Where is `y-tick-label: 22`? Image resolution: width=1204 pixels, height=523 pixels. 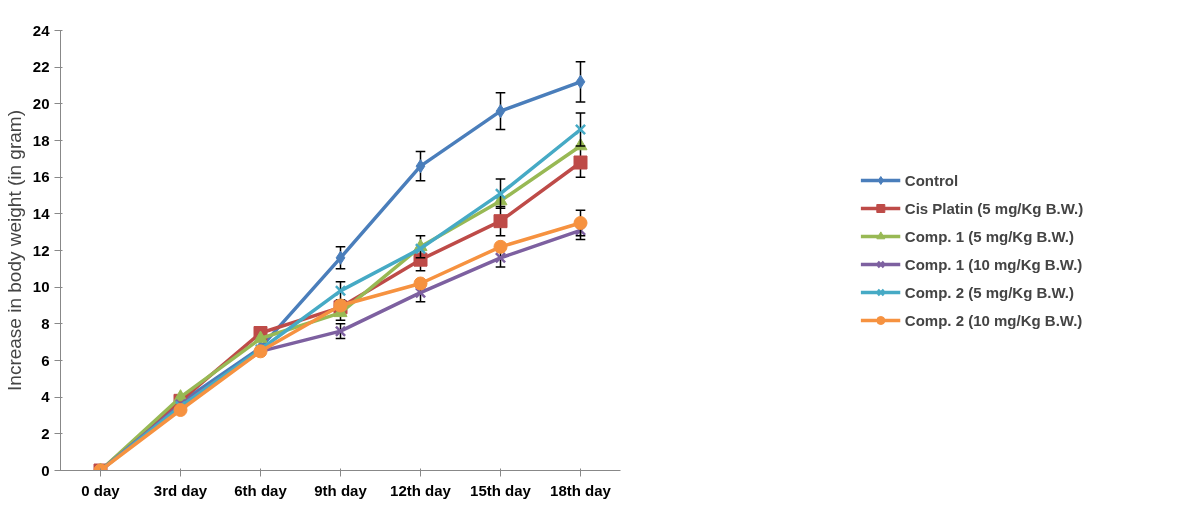
y-tick-label: 22 is located at coordinates (41, 67).